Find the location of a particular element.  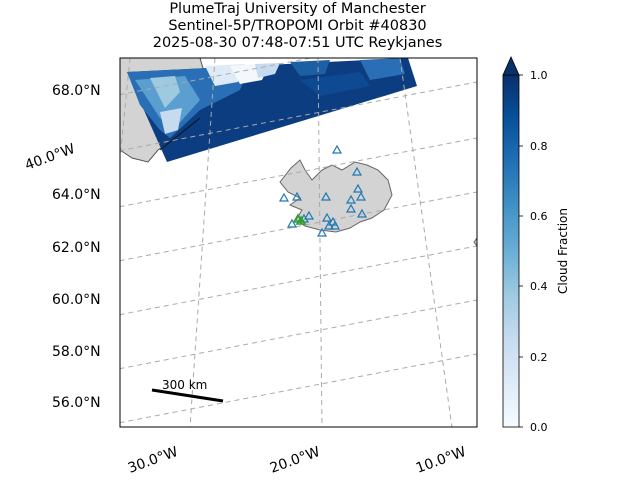

lat-label-62n: 62.0°N is located at coordinates (76, 248).